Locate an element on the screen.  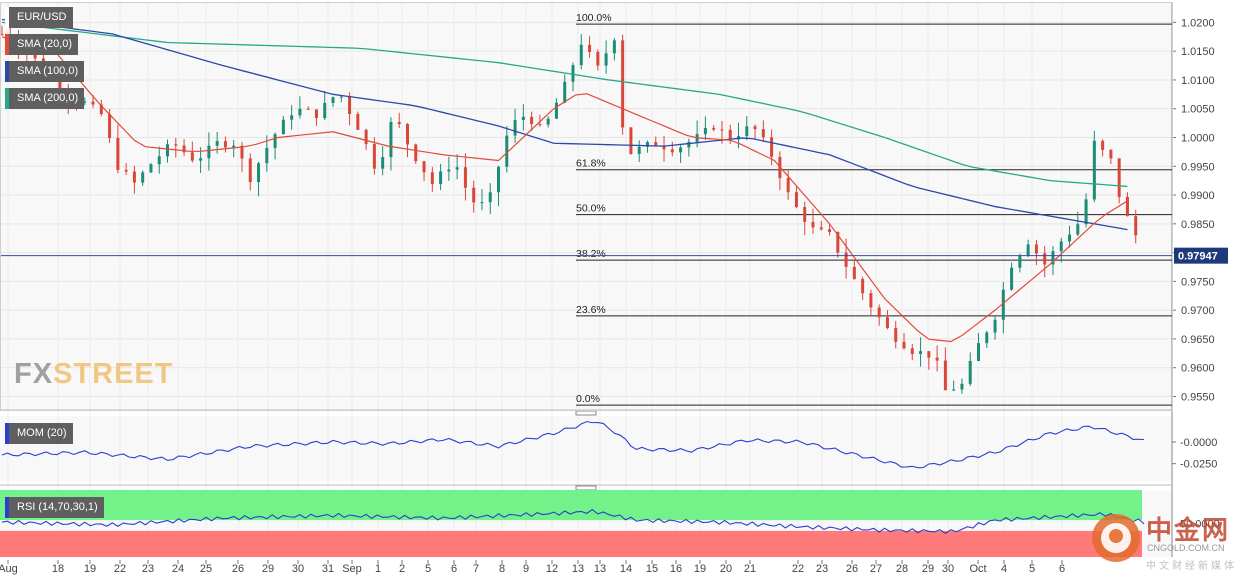
rsi-tick-label: 50.0000 is located at coordinates (1200, 525).